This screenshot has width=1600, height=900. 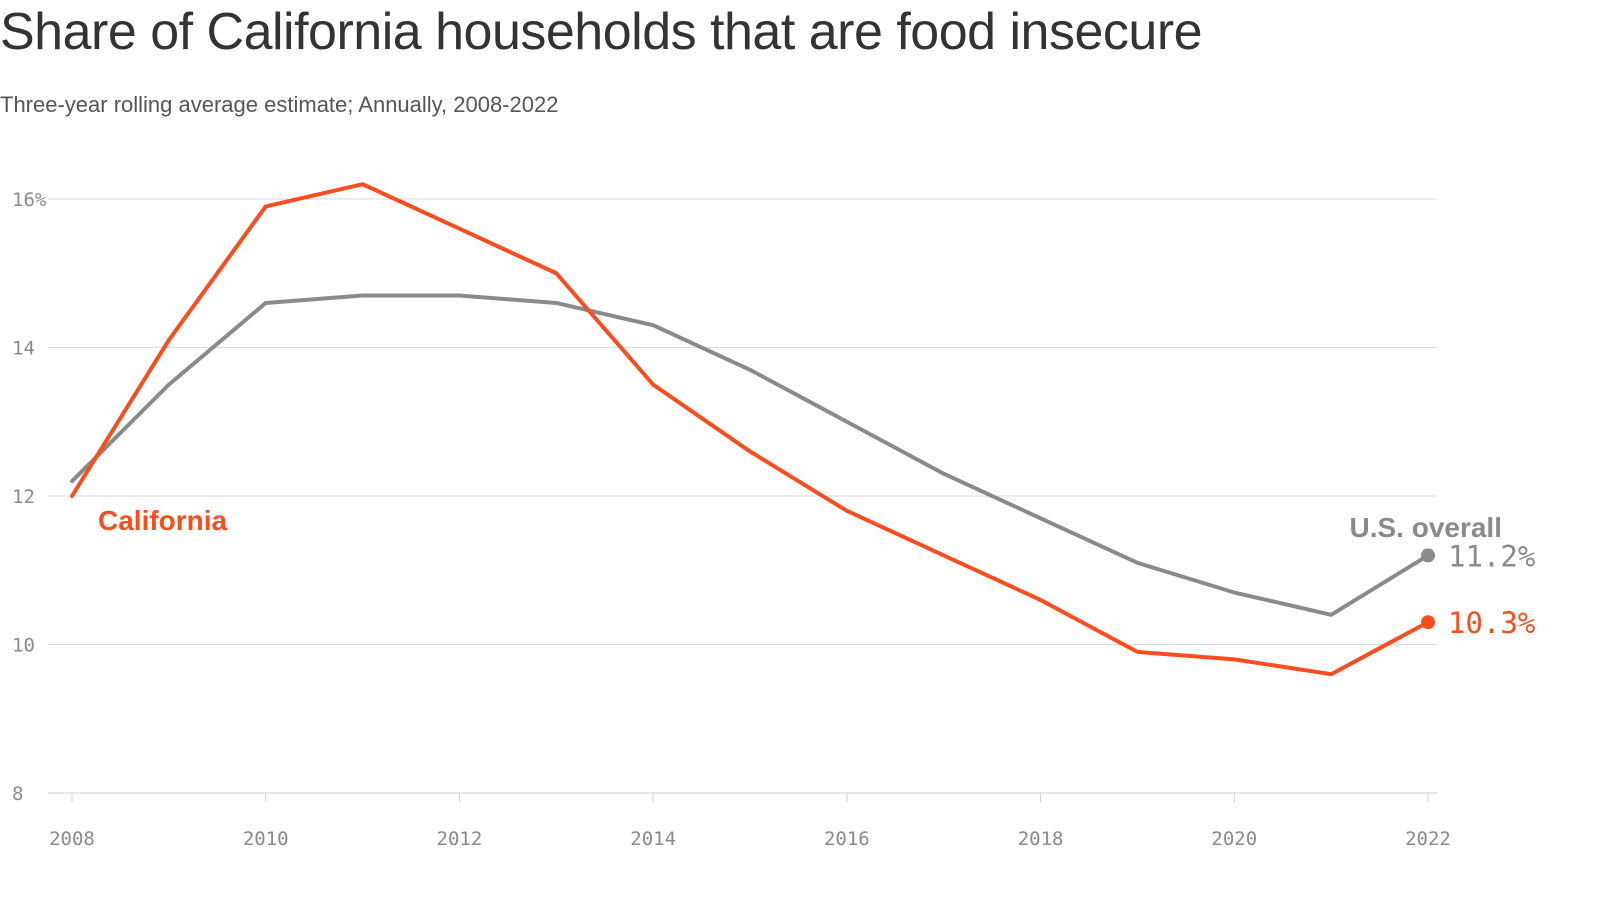 What do you see at coordinates (266, 839) in the screenshot?
I see `x-tick-label: 2010` at bounding box center [266, 839].